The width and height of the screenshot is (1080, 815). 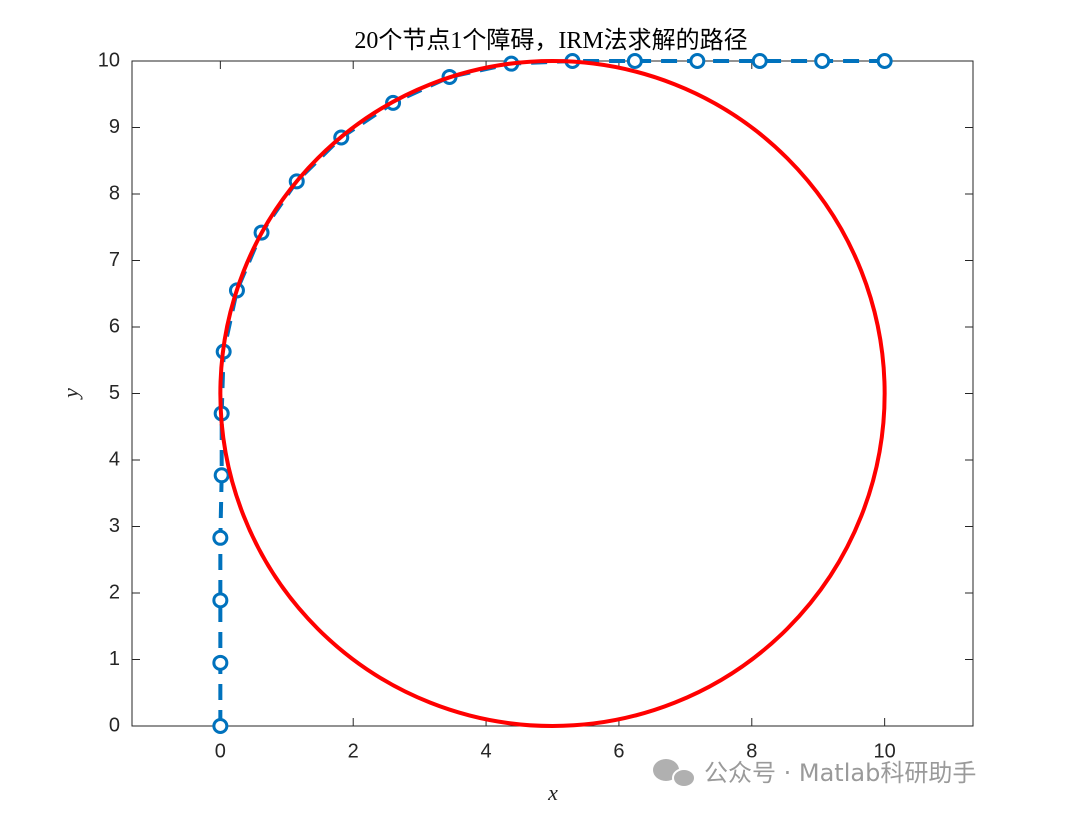 I want to click on y-tick-label: 2, so click(x=114, y=592).